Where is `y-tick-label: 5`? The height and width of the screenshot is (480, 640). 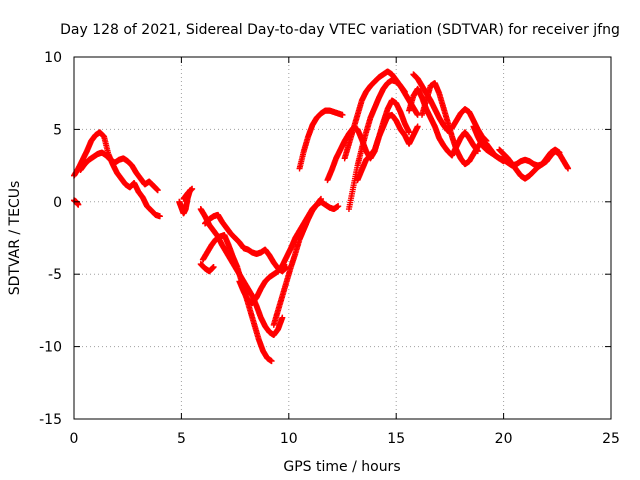 y-tick-label: 5 is located at coordinates (57, 130).